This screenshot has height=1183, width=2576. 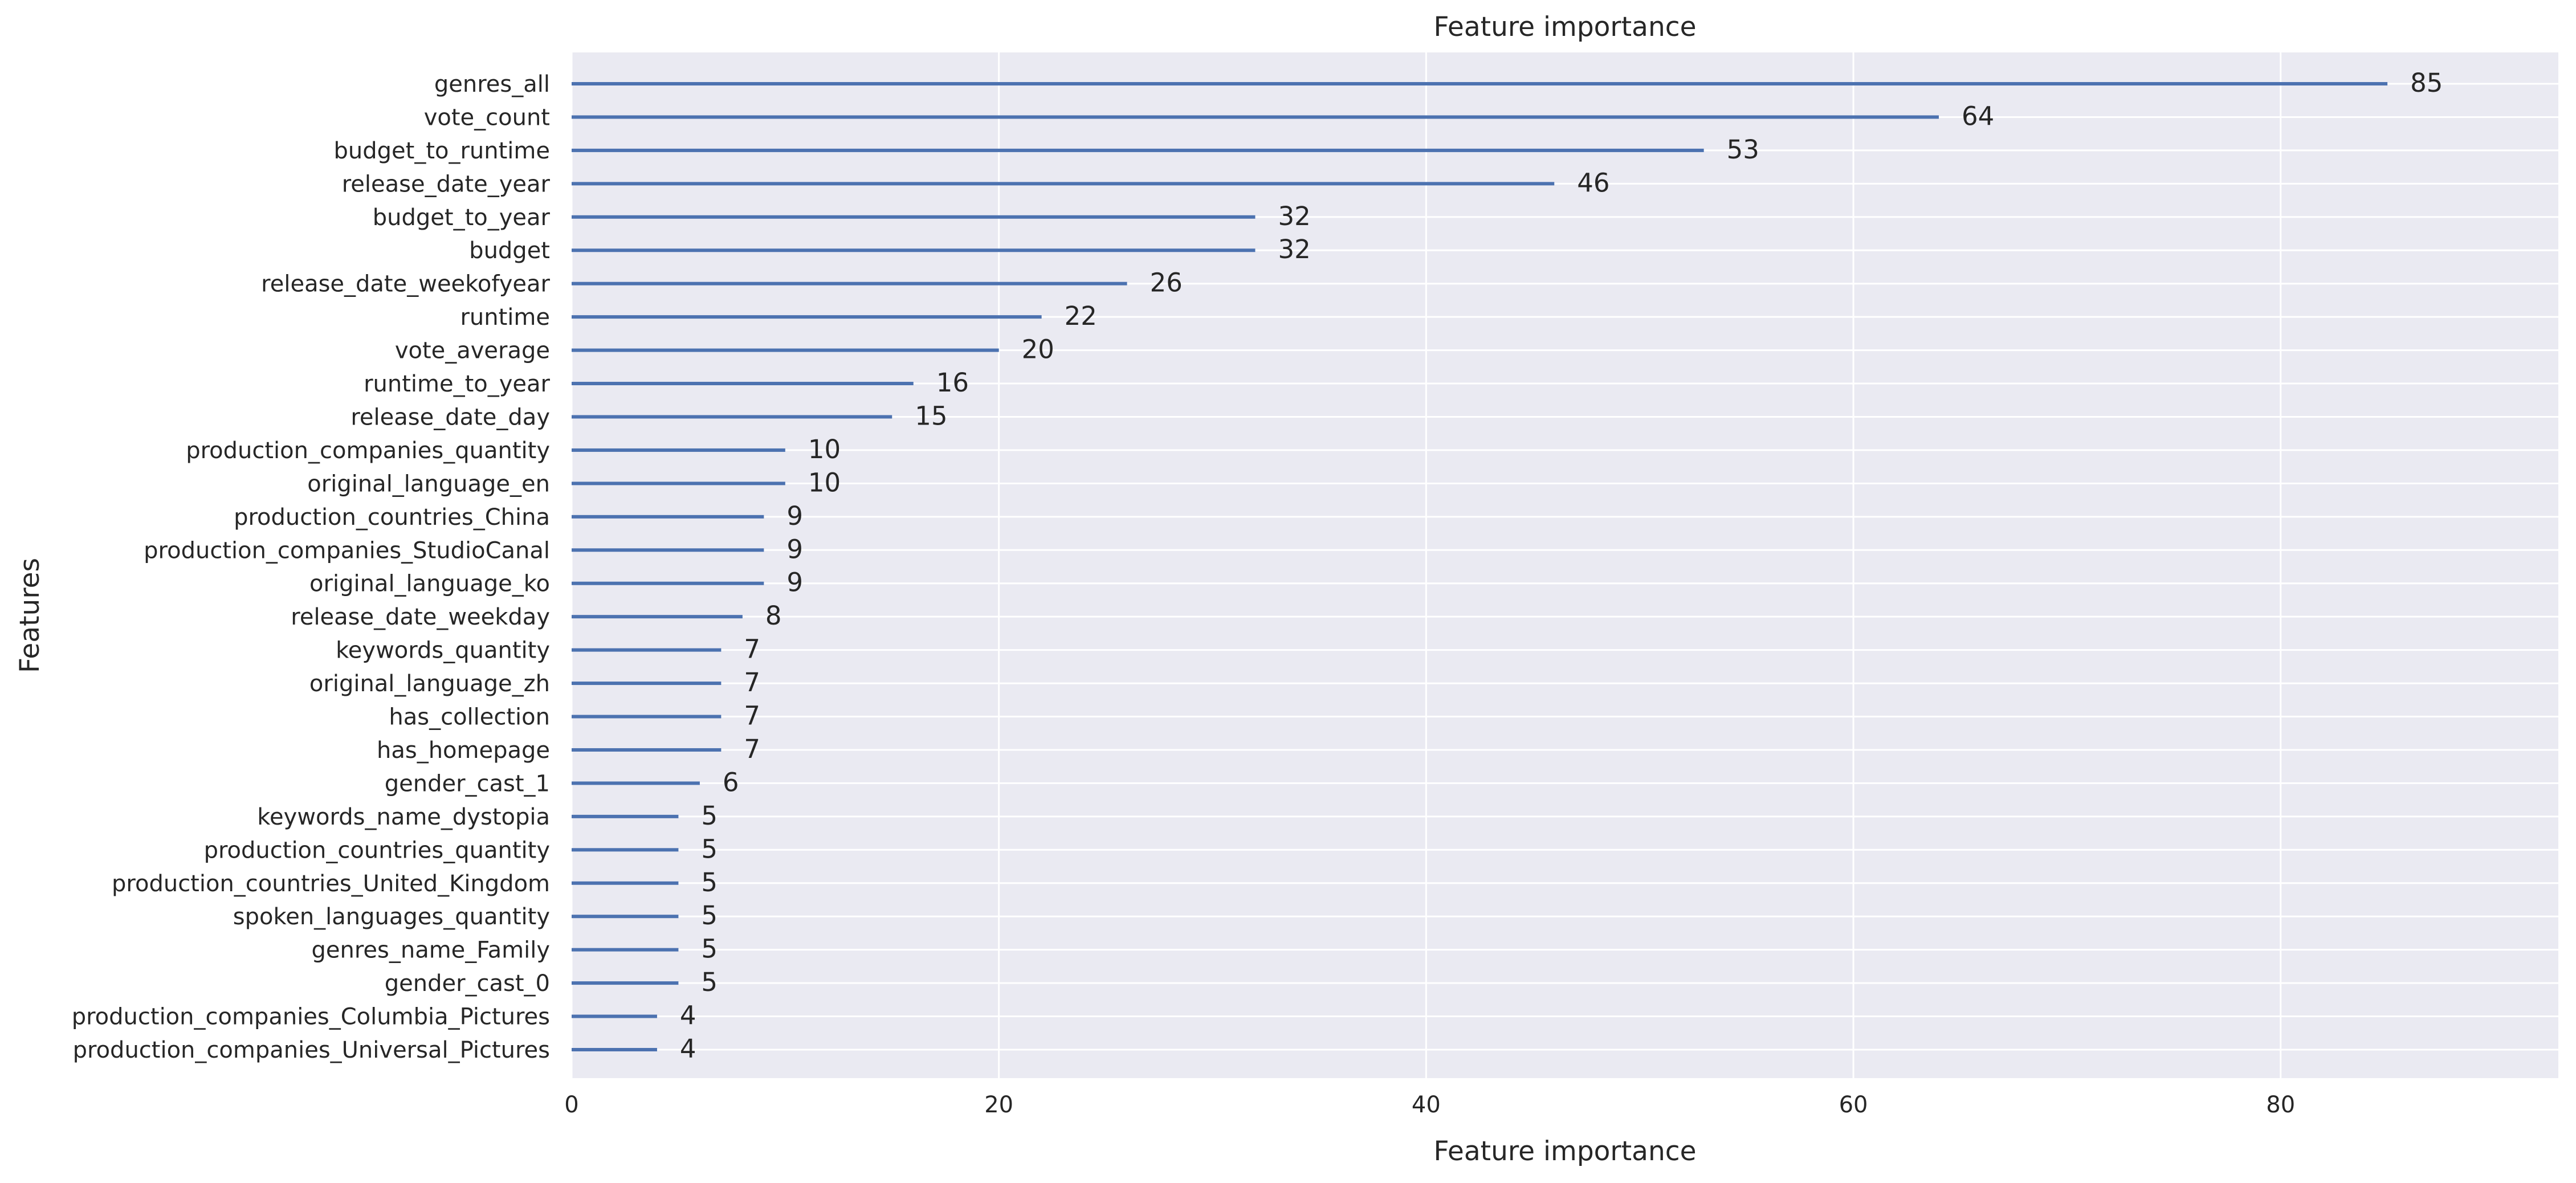 I want to click on y-tick-label: budget_to_runtime, so click(x=442, y=151).